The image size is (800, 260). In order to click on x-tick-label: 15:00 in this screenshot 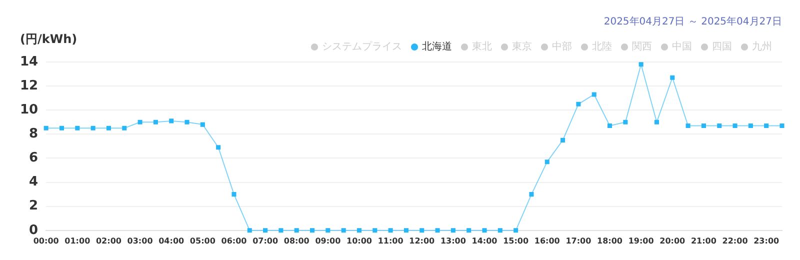, I will do `click(516, 241)`.